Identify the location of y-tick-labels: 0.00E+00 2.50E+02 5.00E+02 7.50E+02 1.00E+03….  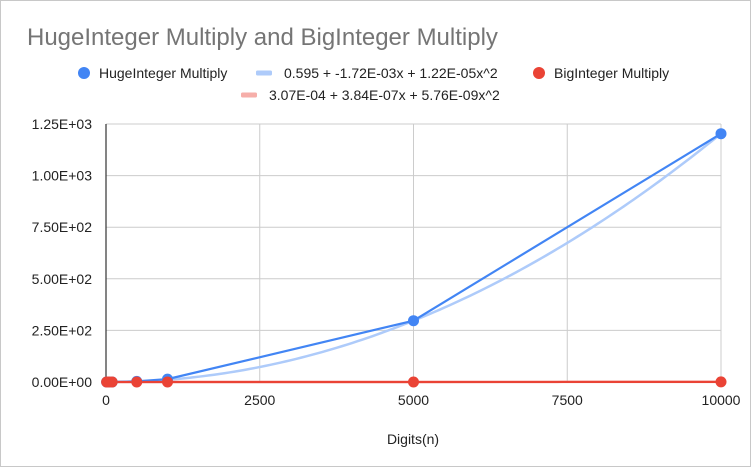
(62, 253).